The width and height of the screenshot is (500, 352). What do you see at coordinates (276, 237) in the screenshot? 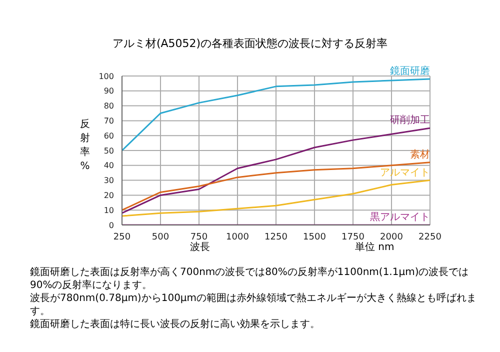
I see `x-tick-label: 1250` at bounding box center [276, 237].